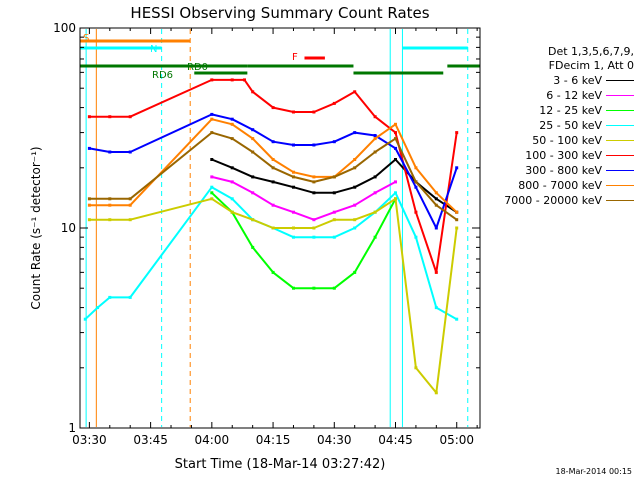  I want to click on flag-label-rd6-3: RD6, so click(162, 75).